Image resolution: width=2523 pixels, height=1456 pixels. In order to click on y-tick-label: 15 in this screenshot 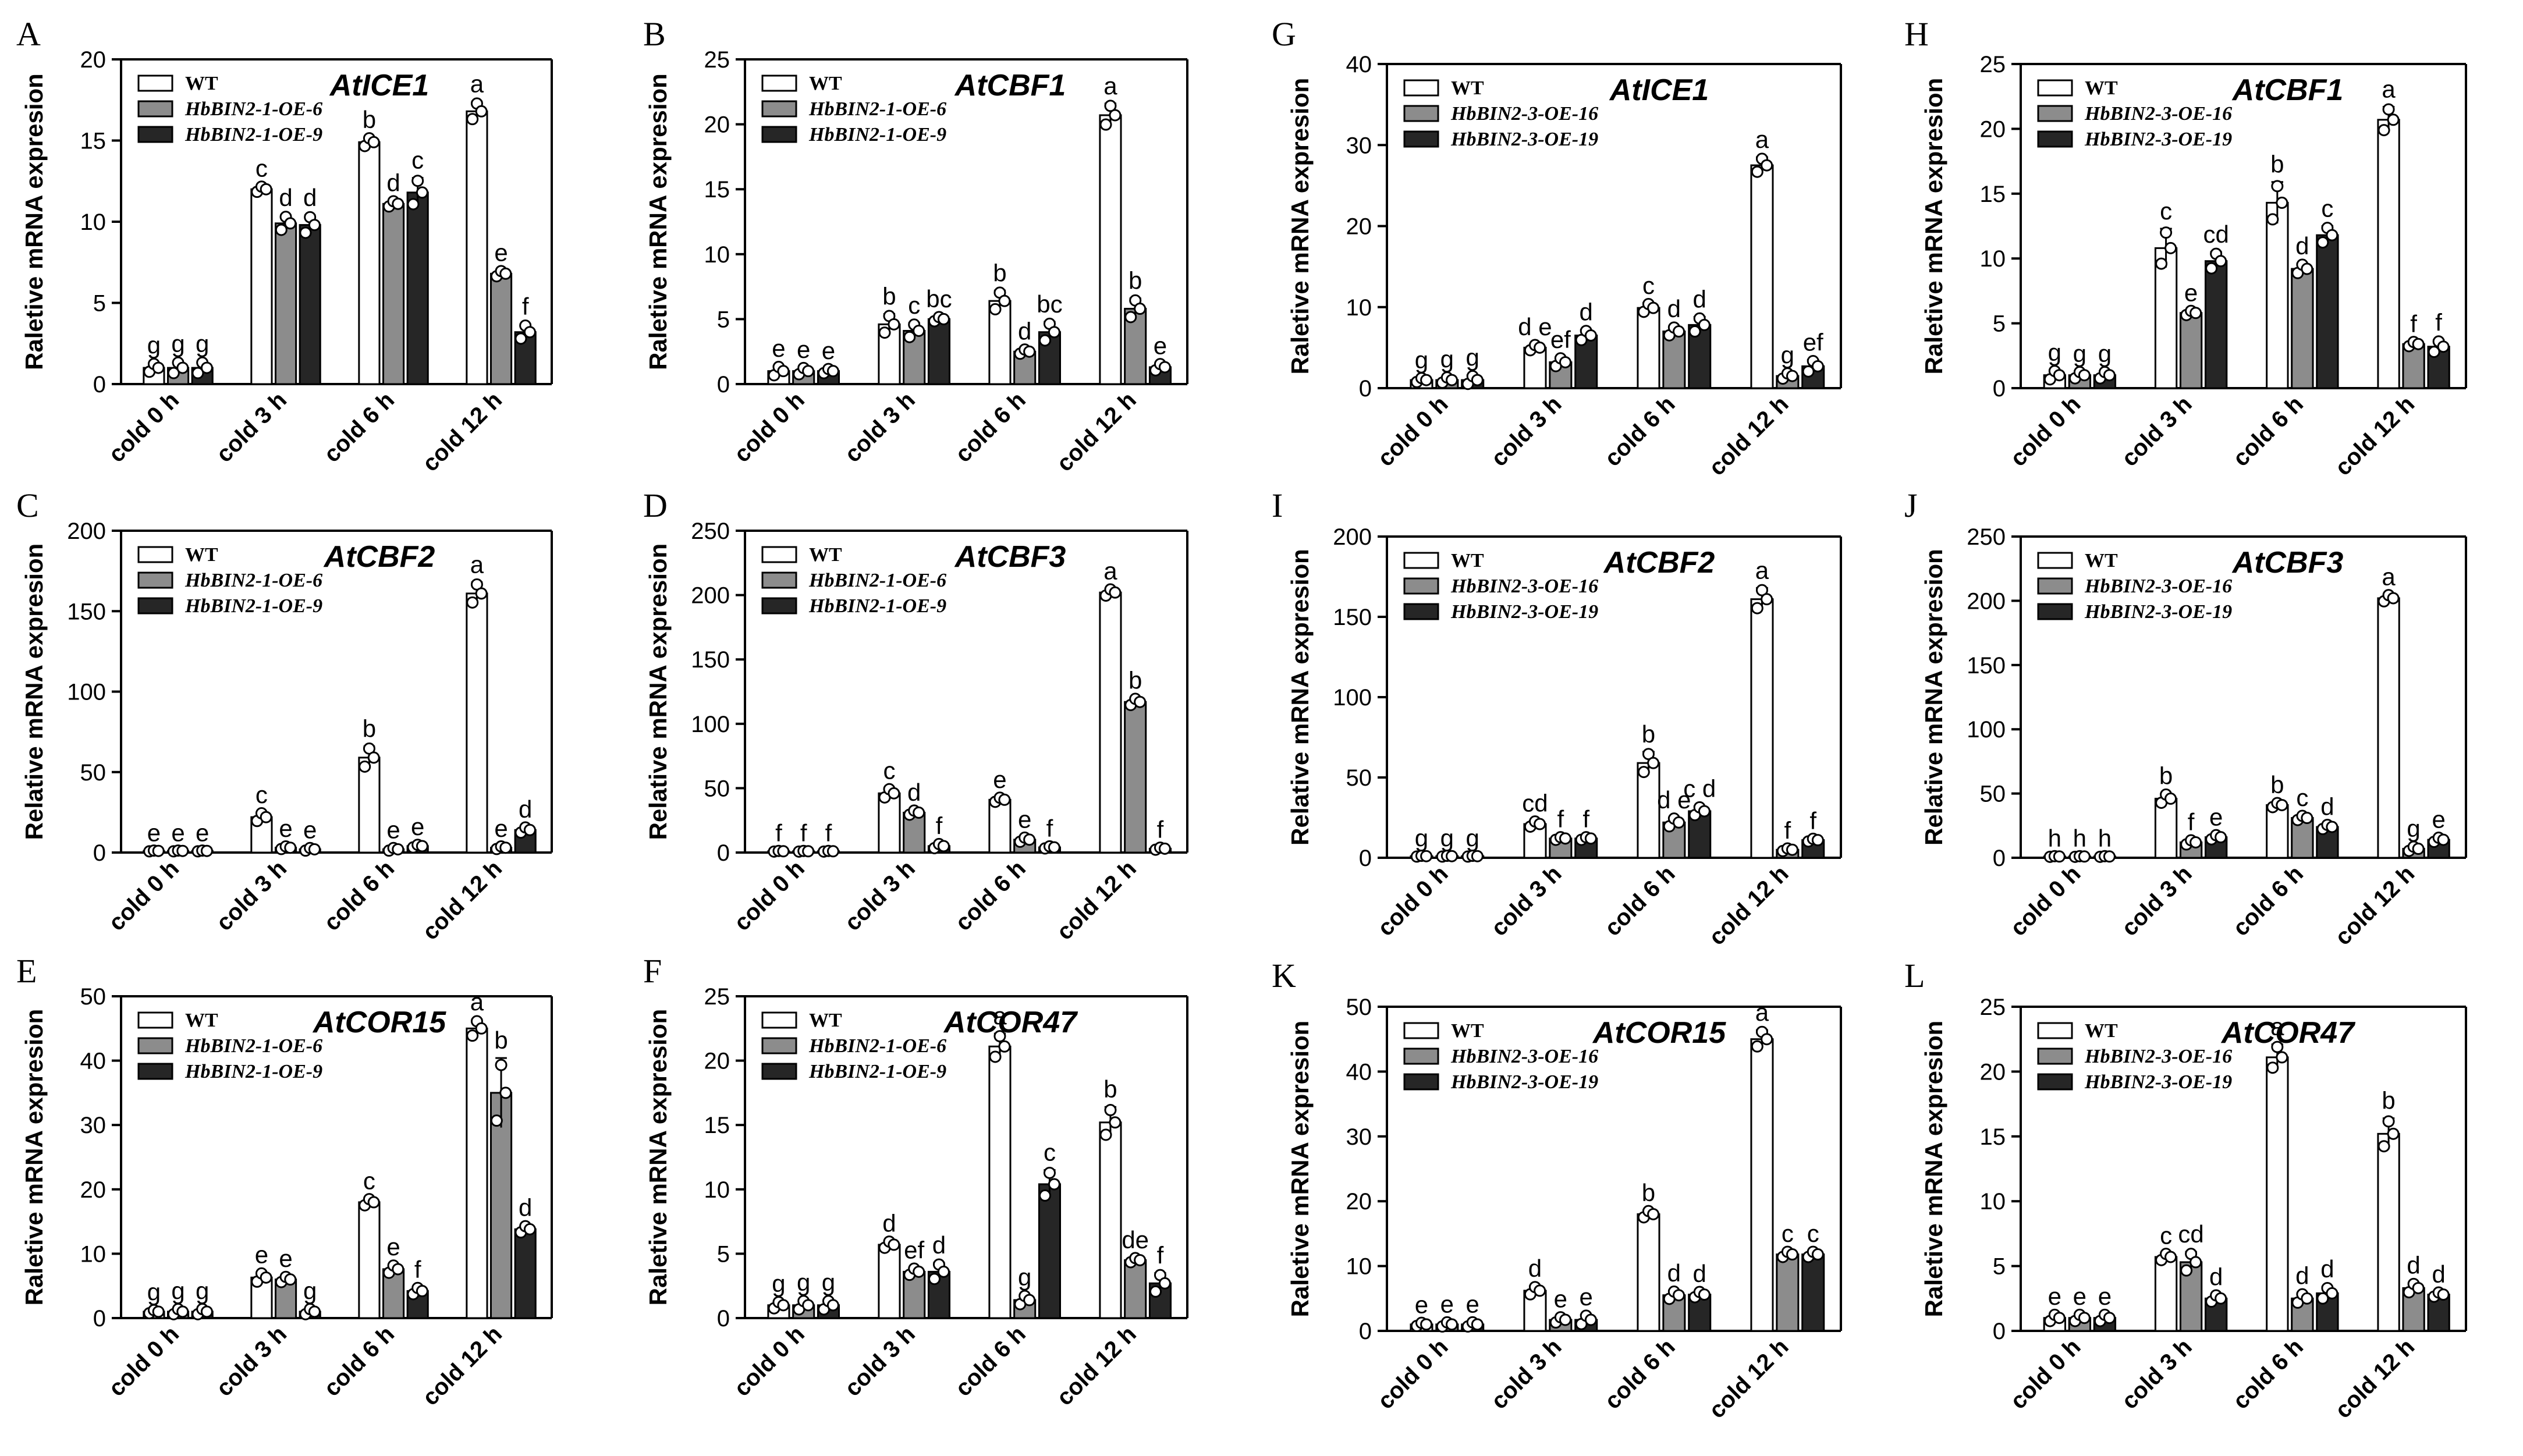, I will do `click(717, 190)`.